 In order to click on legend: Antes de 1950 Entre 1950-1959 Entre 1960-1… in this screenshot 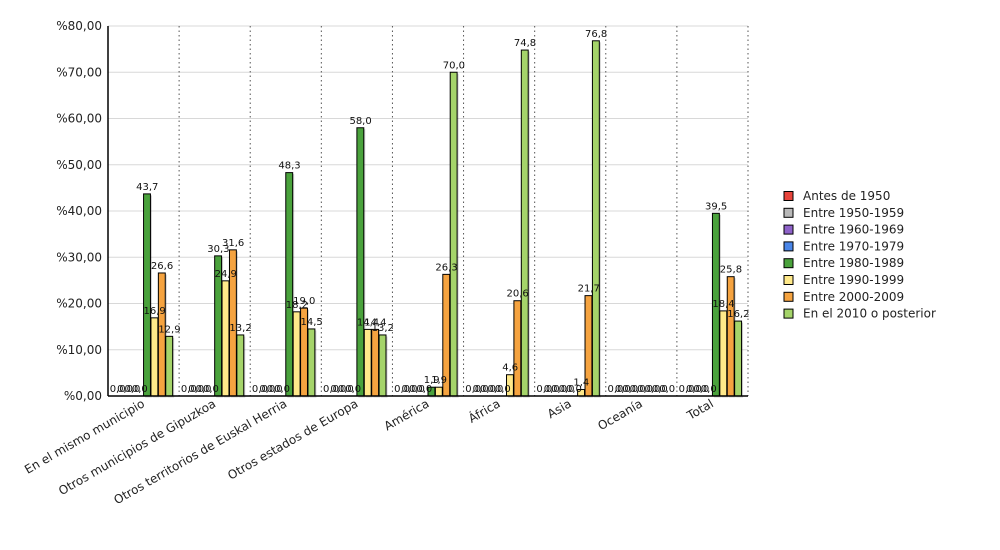, I will do `click(859, 255)`.